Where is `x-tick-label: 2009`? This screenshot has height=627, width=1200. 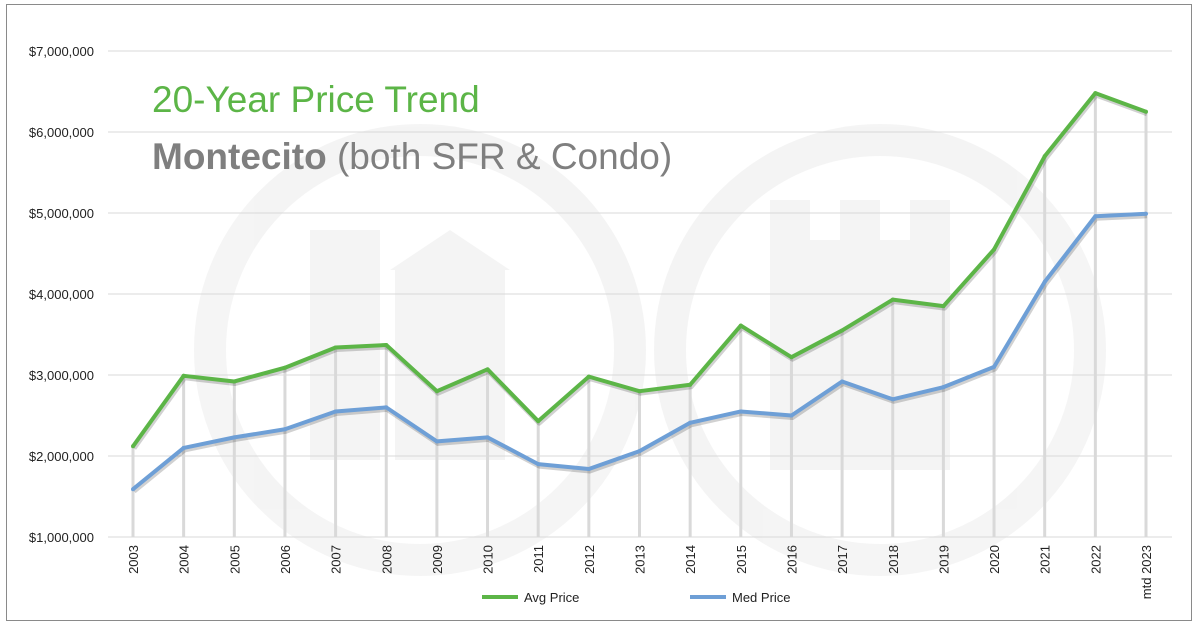 x-tick-label: 2009 is located at coordinates (437, 559).